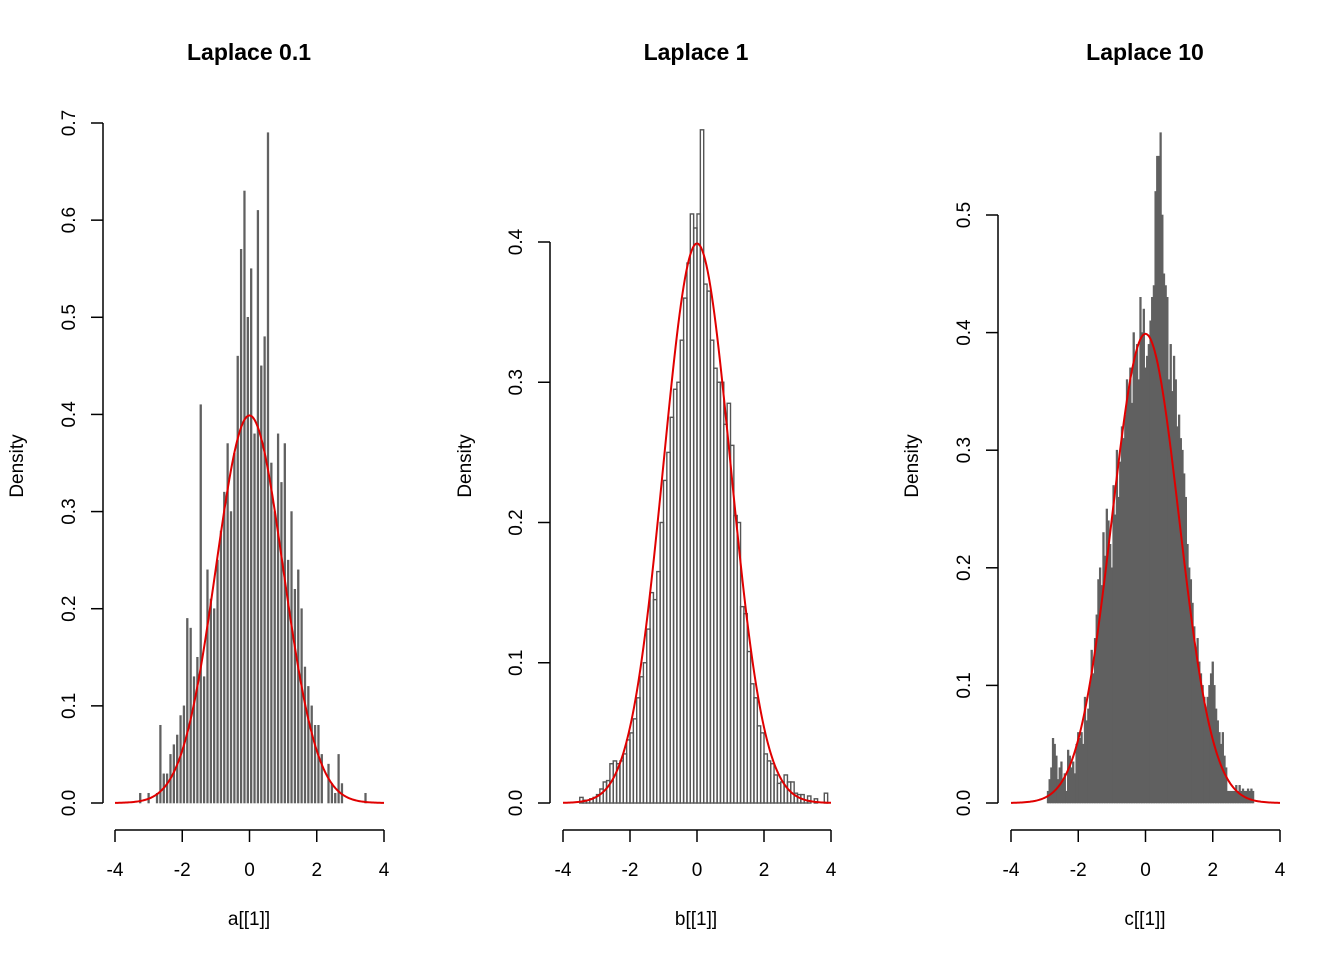 The height and width of the screenshot is (960, 1344). Describe the element at coordinates (249, 919) in the screenshot. I see `x-axis-label: a[[1]]` at that location.